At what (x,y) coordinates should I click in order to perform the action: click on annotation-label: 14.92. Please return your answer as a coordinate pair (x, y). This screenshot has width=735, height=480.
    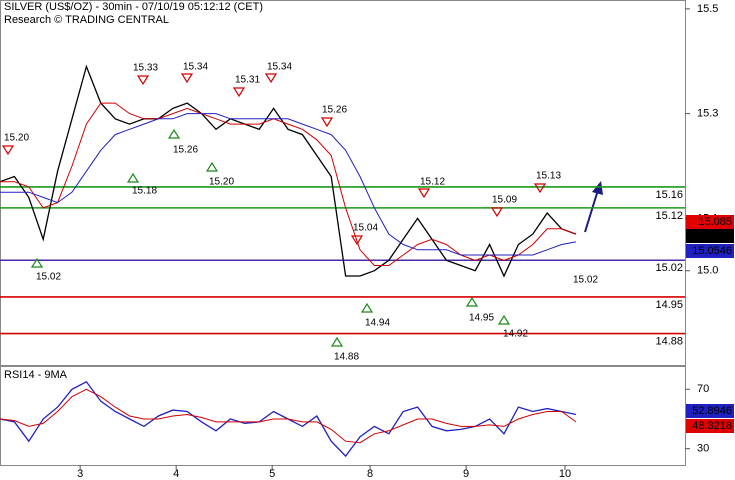
    Looking at the image, I should click on (515, 334).